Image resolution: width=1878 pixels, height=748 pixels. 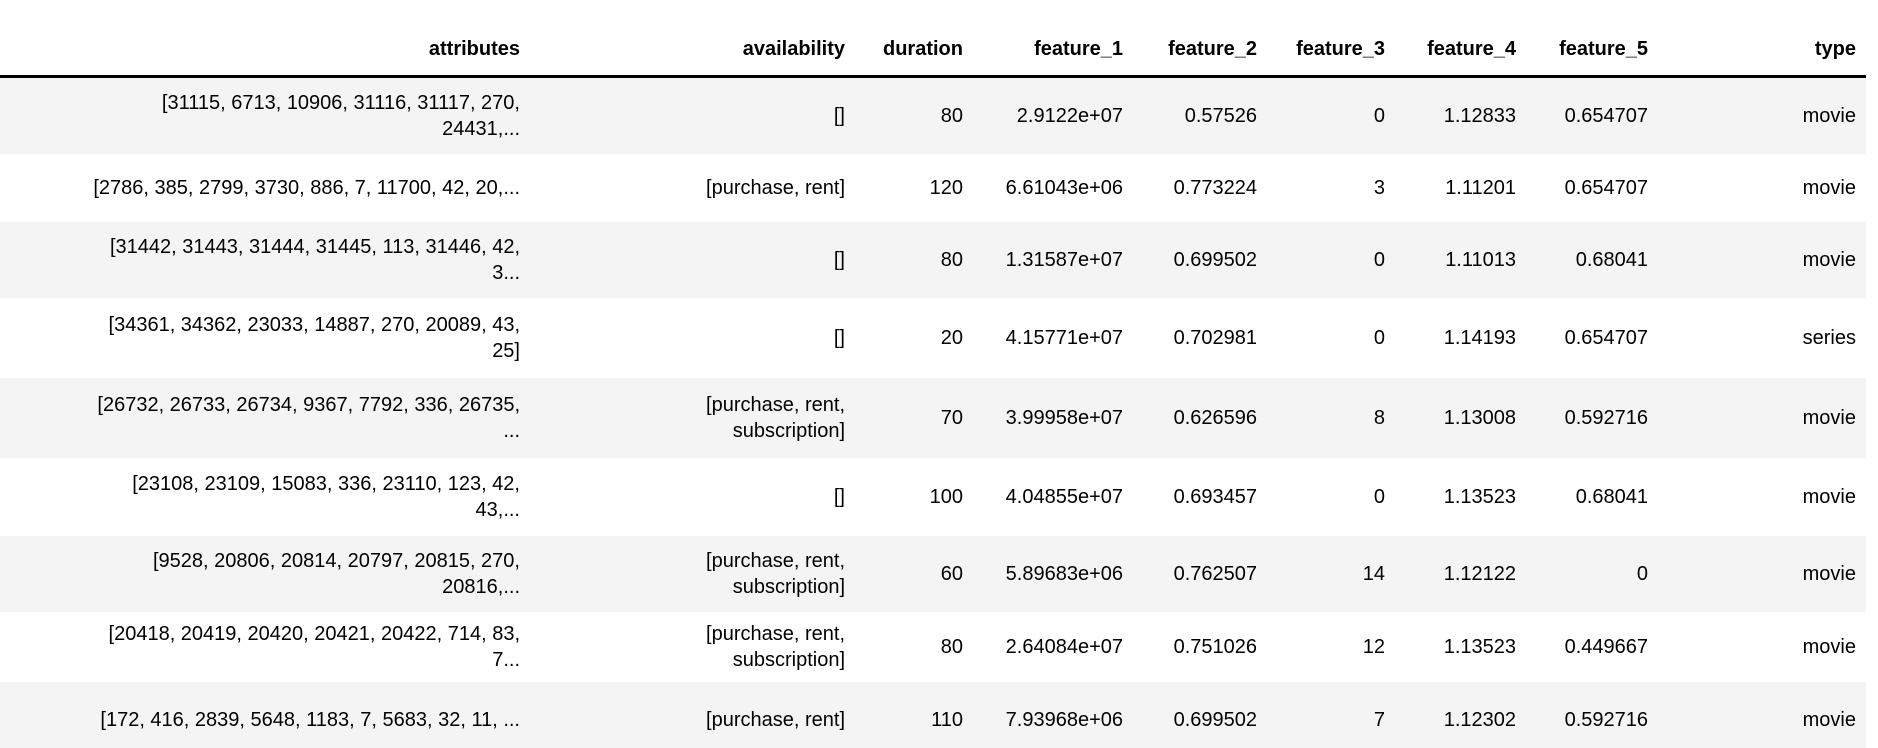 I want to click on cell-feature-5: 0, so click(x=1642, y=574).